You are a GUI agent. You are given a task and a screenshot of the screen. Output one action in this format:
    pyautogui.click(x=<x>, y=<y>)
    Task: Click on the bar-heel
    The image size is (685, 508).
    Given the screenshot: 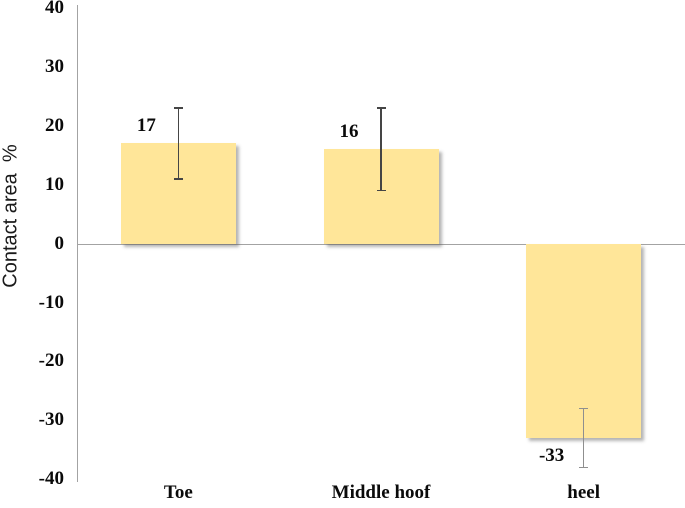 What is the action you would take?
    pyautogui.click(x=584, y=340)
    